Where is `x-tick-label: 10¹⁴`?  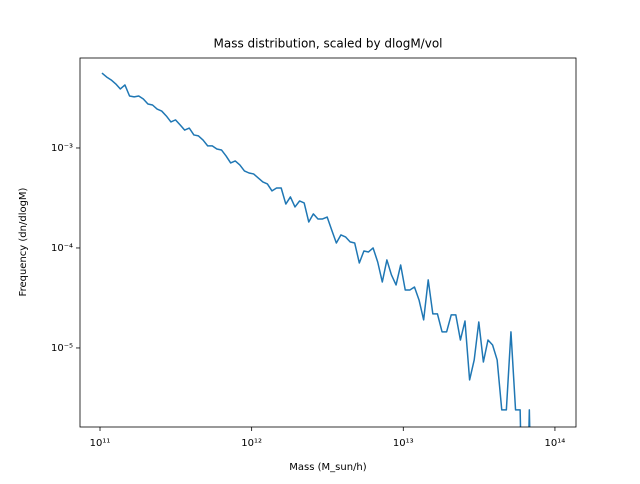
x-tick-label: 10¹⁴ is located at coordinates (555, 443).